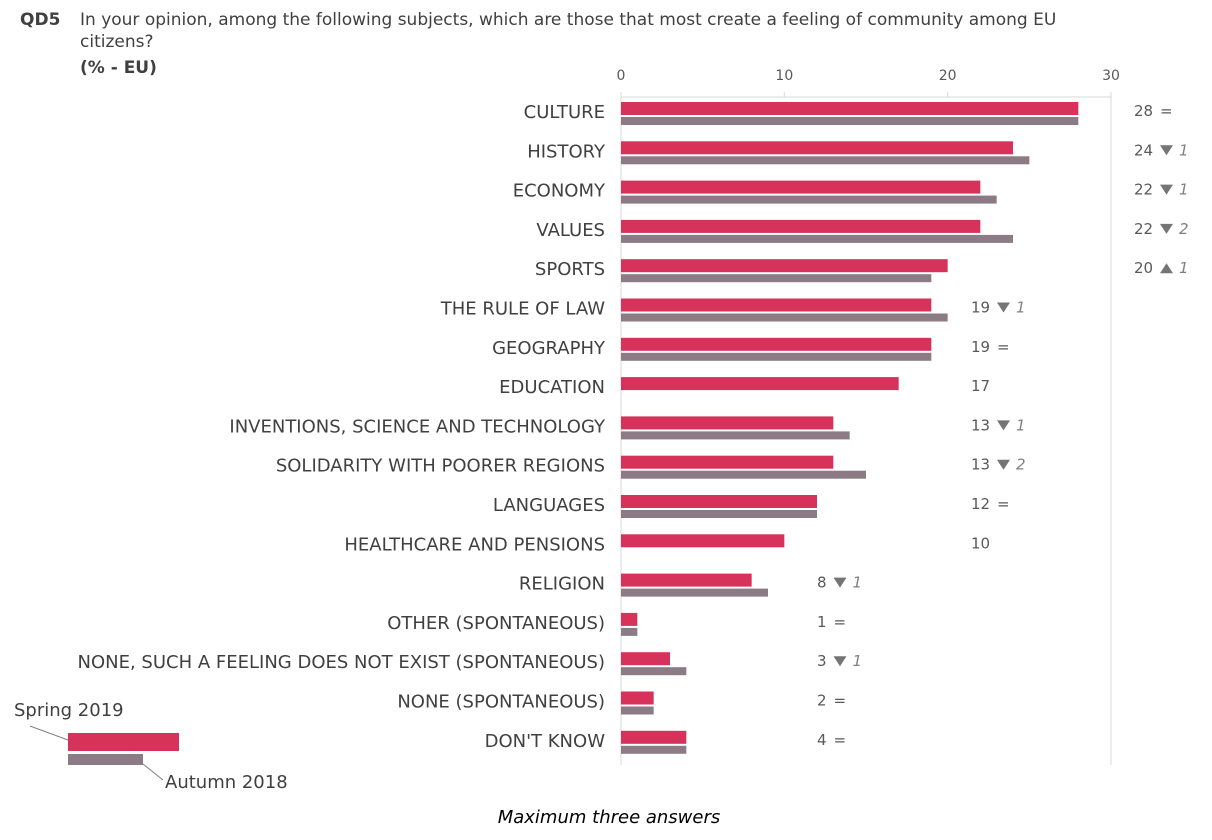  I want to click on category-label: SPORTS, so click(570, 269).